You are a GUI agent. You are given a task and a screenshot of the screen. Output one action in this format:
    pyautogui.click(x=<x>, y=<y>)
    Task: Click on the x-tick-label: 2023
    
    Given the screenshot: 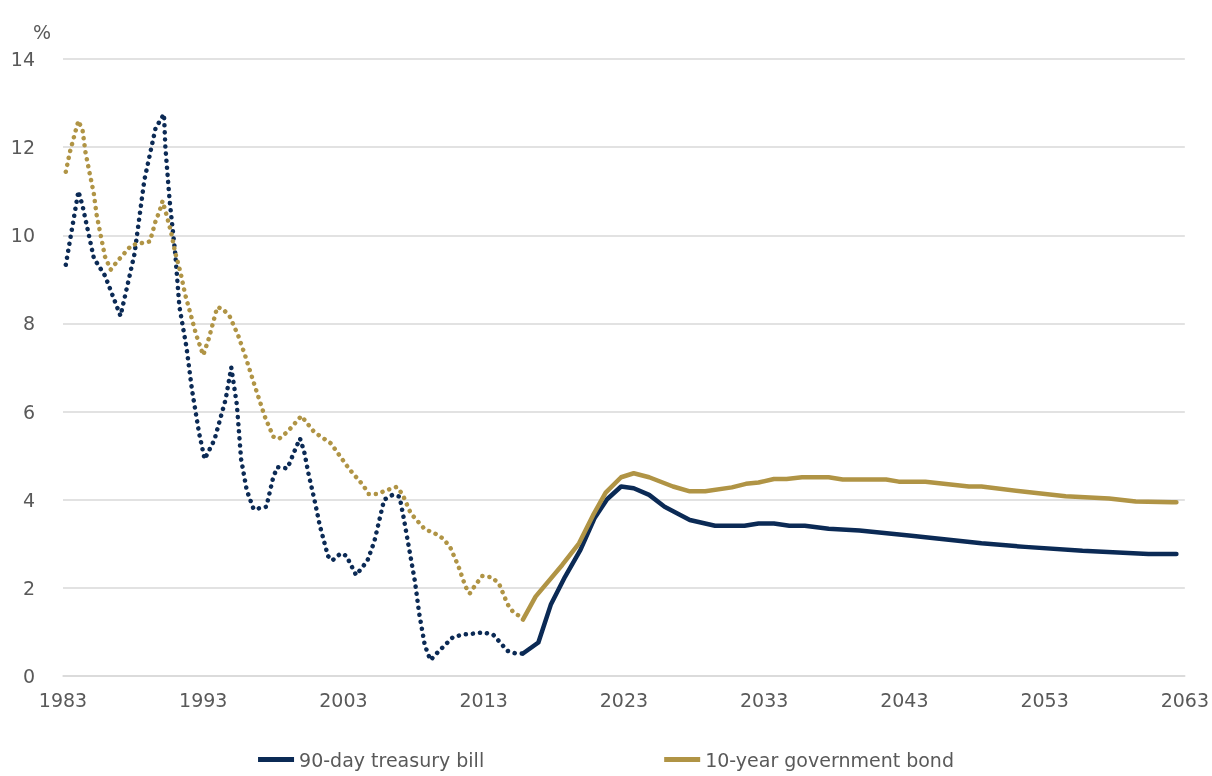 What is the action you would take?
    pyautogui.click(x=624, y=699)
    